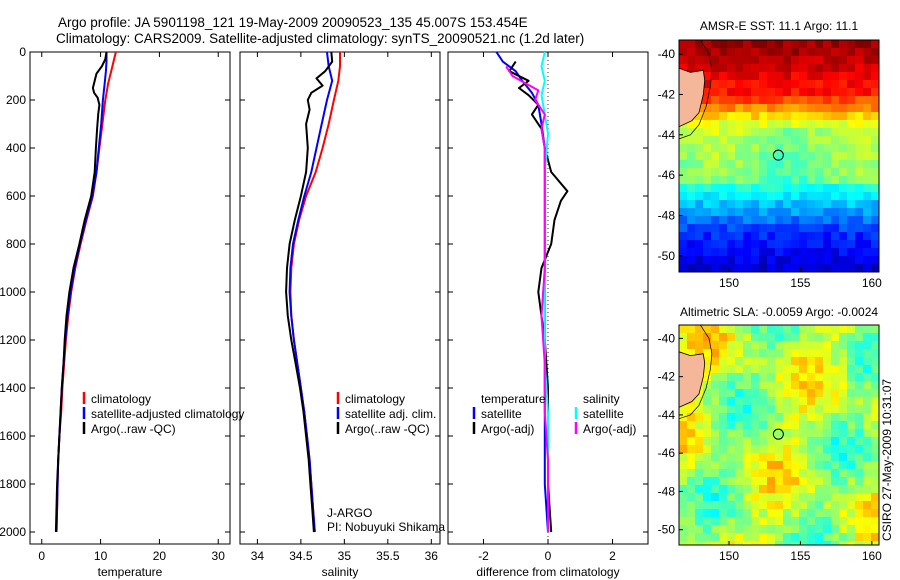 The width and height of the screenshot is (900, 580). What do you see at coordinates (432, 556) in the screenshot?
I see `x-tick-label: 36` at bounding box center [432, 556].